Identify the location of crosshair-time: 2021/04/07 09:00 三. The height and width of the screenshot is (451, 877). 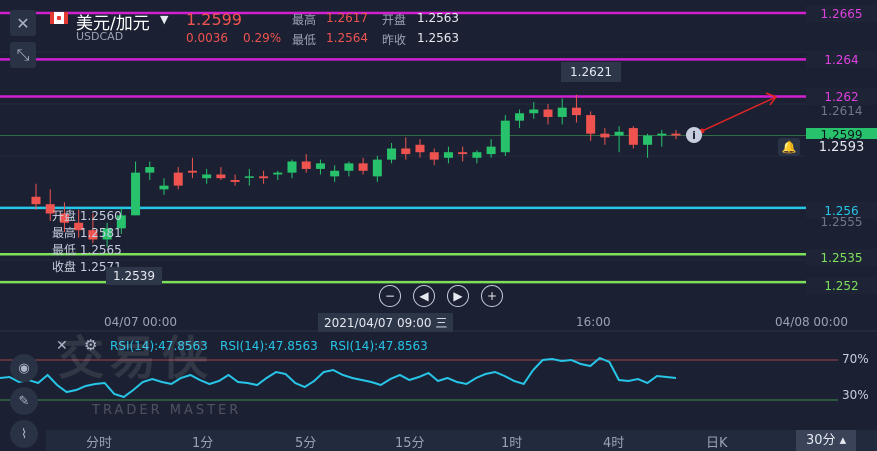
(386, 322).